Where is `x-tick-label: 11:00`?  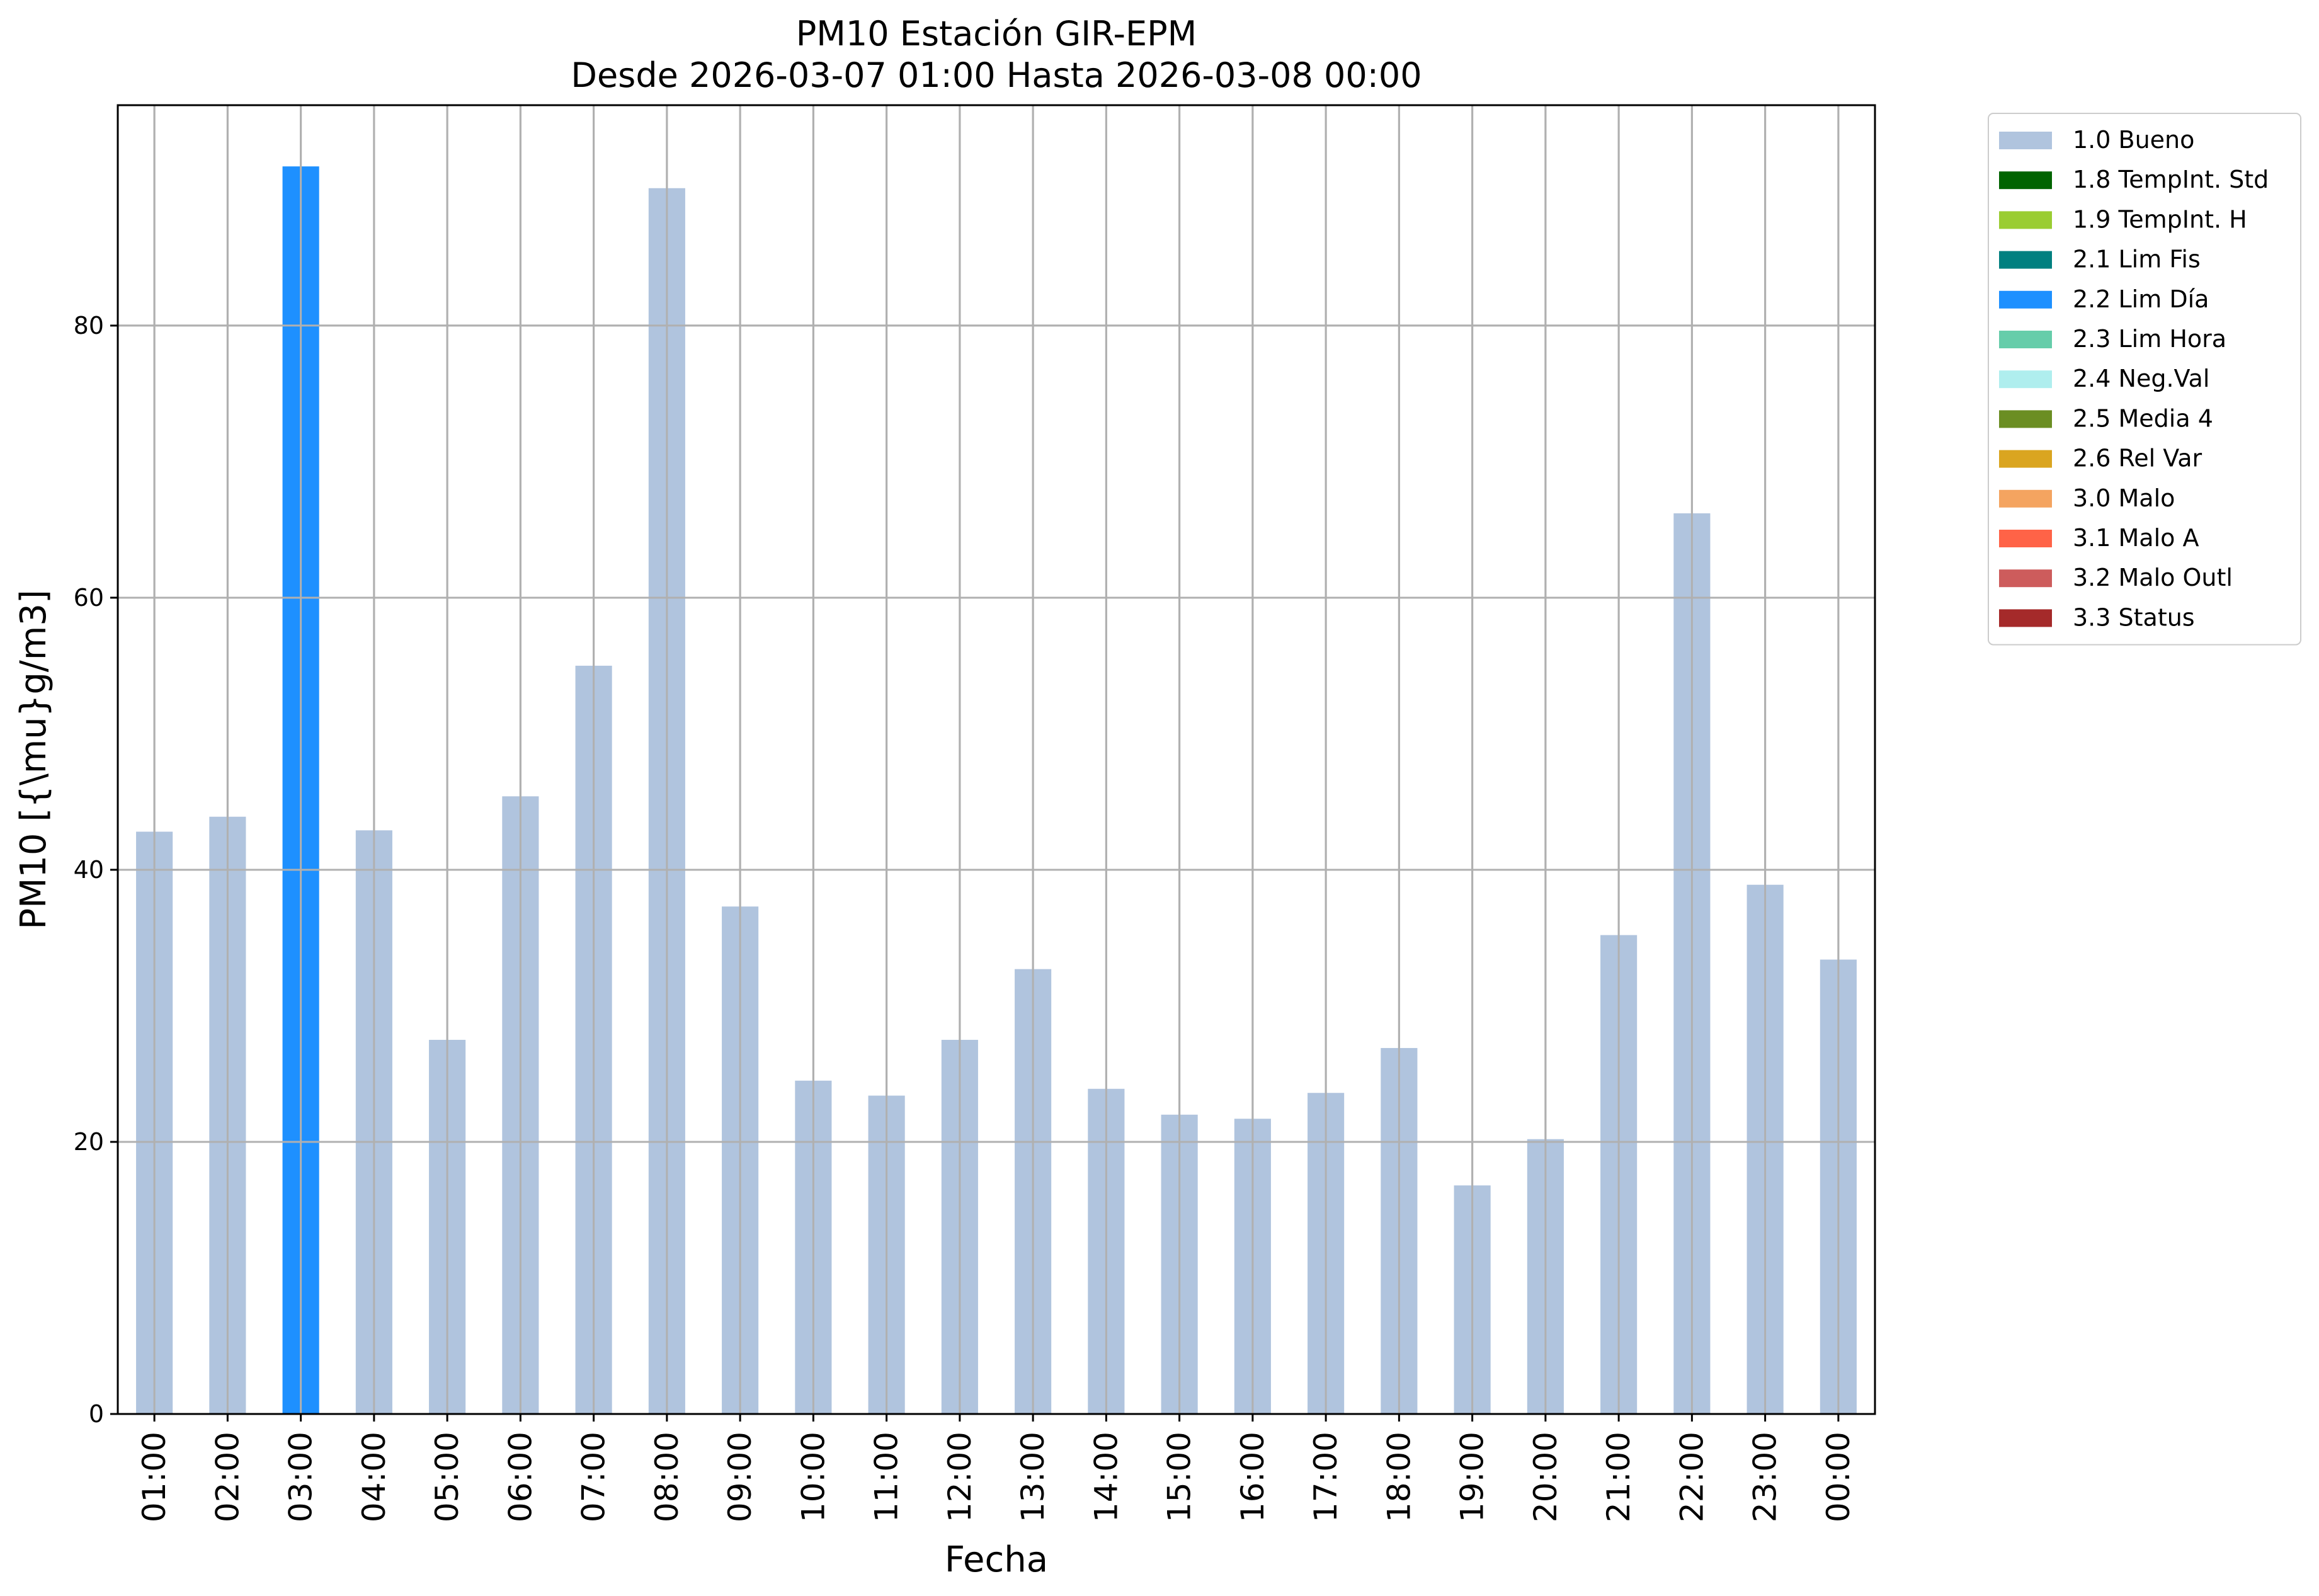
x-tick-label: 11:00 is located at coordinates (887, 1477).